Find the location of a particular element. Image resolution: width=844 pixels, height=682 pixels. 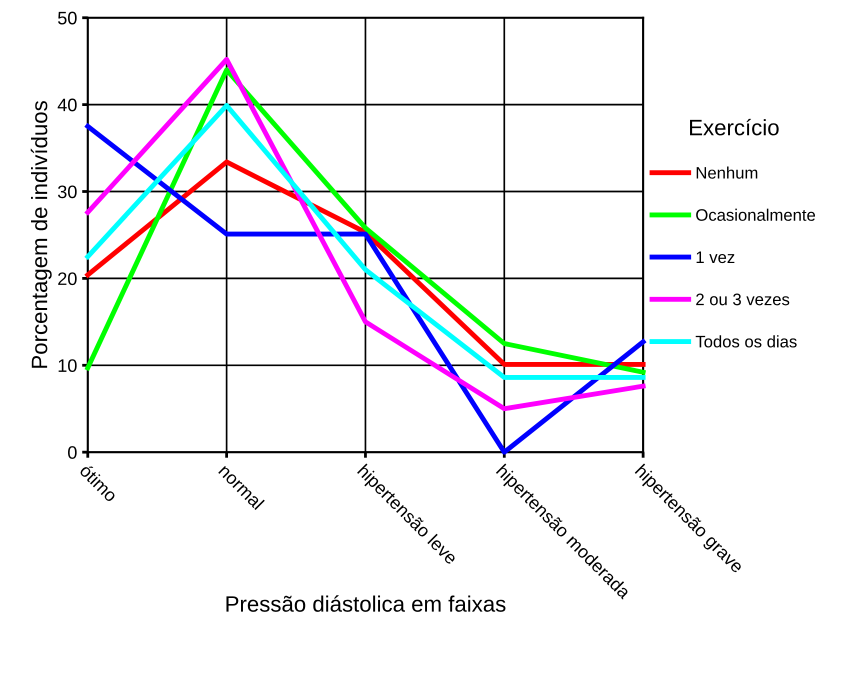

legend-label: 1 vez is located at coordinates (715, 257).